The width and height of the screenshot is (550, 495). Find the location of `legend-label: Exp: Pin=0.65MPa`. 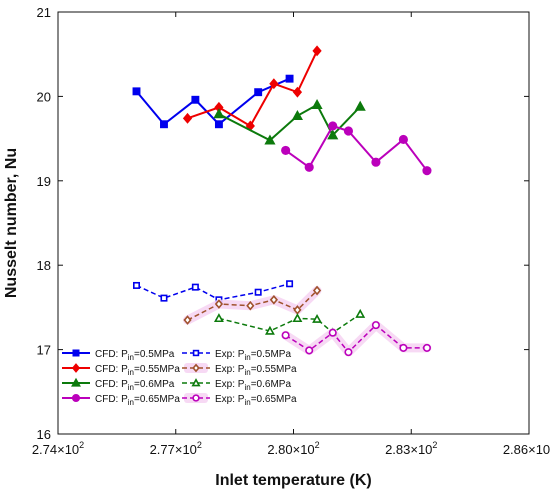

legend-label: Exp: Pin=0.65MPa is located at coordinates (256, 400).